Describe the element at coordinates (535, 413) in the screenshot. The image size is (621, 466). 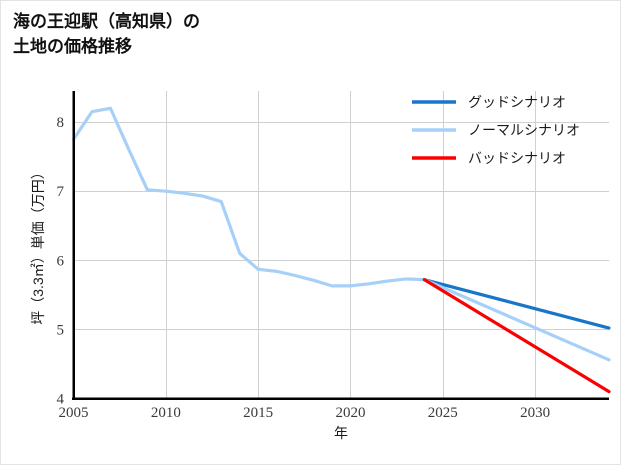
I see `x-tick-label: 2030` at that location.